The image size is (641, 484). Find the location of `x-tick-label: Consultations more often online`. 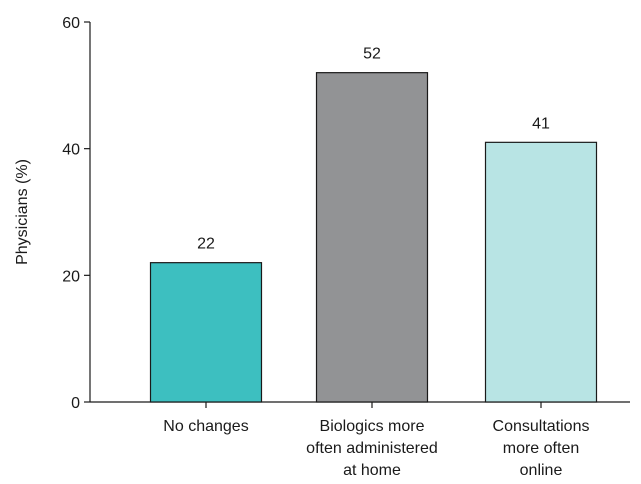

x-tick-label: Consultations more often online is located at coordinates (541, 448).